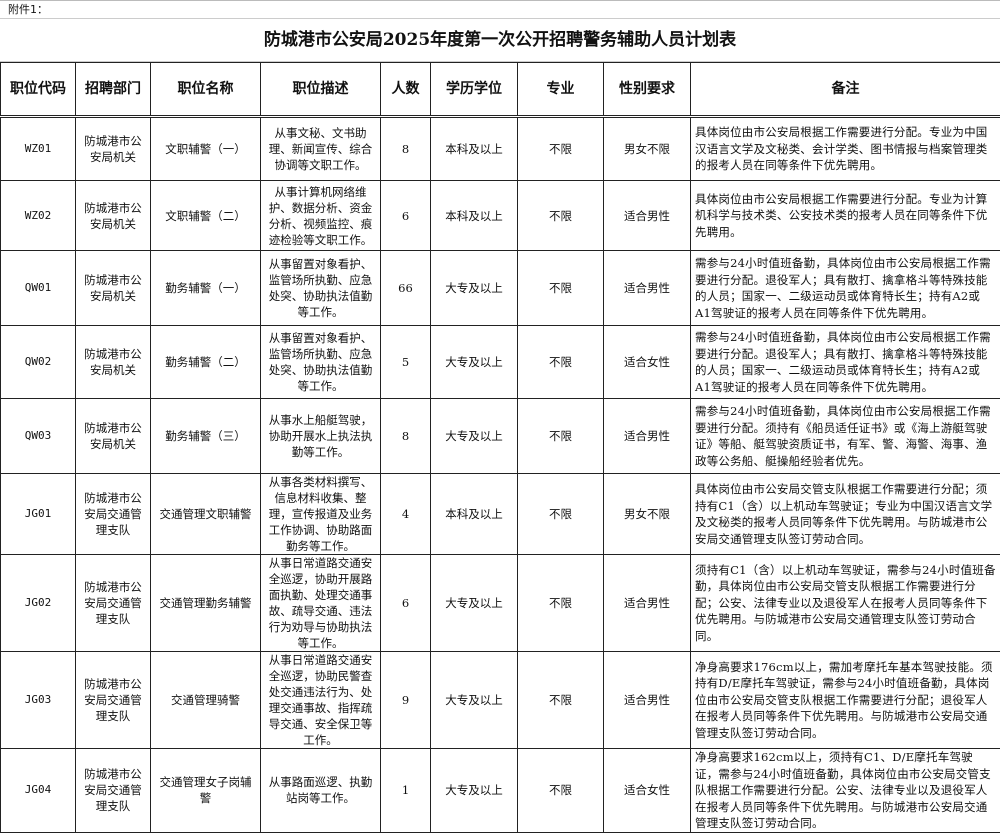  Describe the element at coordinates (206, 791) in the screenshot. I see `cell-name: 交通管理女子岗辅警` at that location.